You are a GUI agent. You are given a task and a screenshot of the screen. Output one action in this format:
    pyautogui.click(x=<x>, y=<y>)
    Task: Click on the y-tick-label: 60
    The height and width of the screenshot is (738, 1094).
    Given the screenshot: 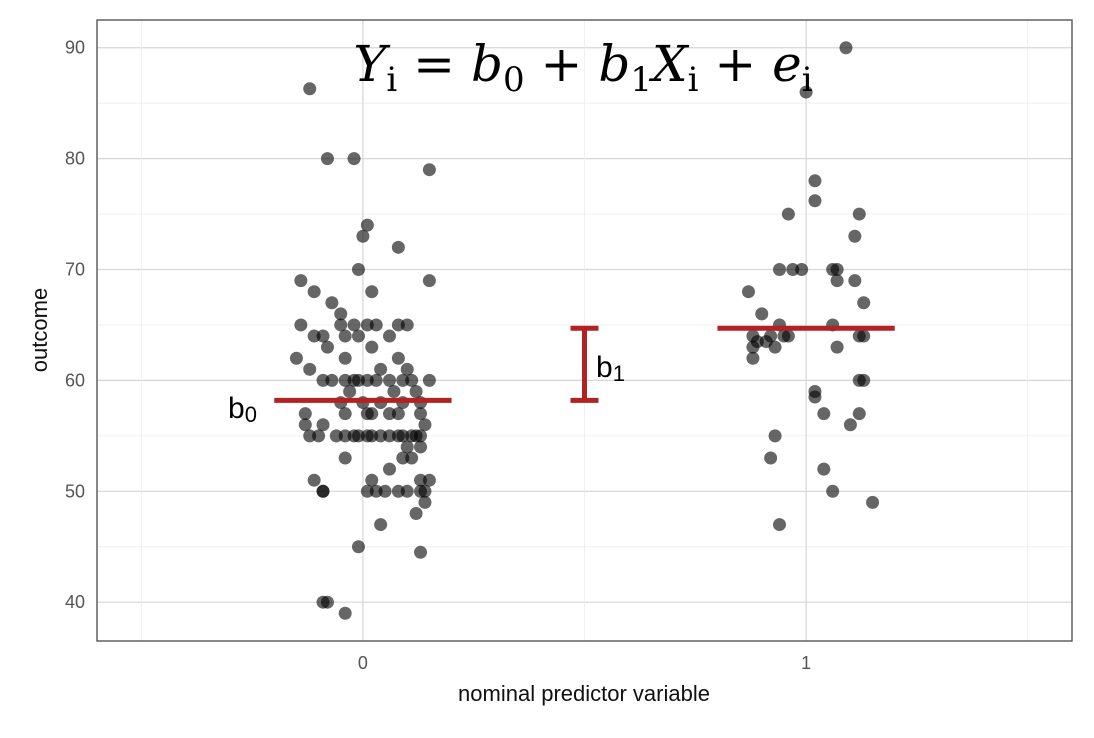 What is the action you would take?
    pyautogui.click(x=75, y=380)
    